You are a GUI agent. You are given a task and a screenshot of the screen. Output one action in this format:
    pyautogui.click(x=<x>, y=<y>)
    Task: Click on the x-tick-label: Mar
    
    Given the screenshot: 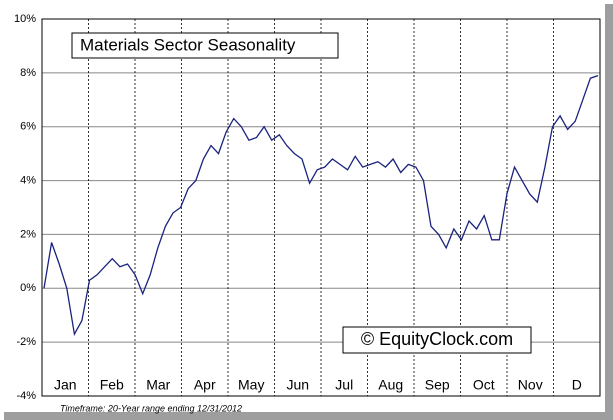 What is the action you would take?
    pyautogui.click(x=158, y=385)
    